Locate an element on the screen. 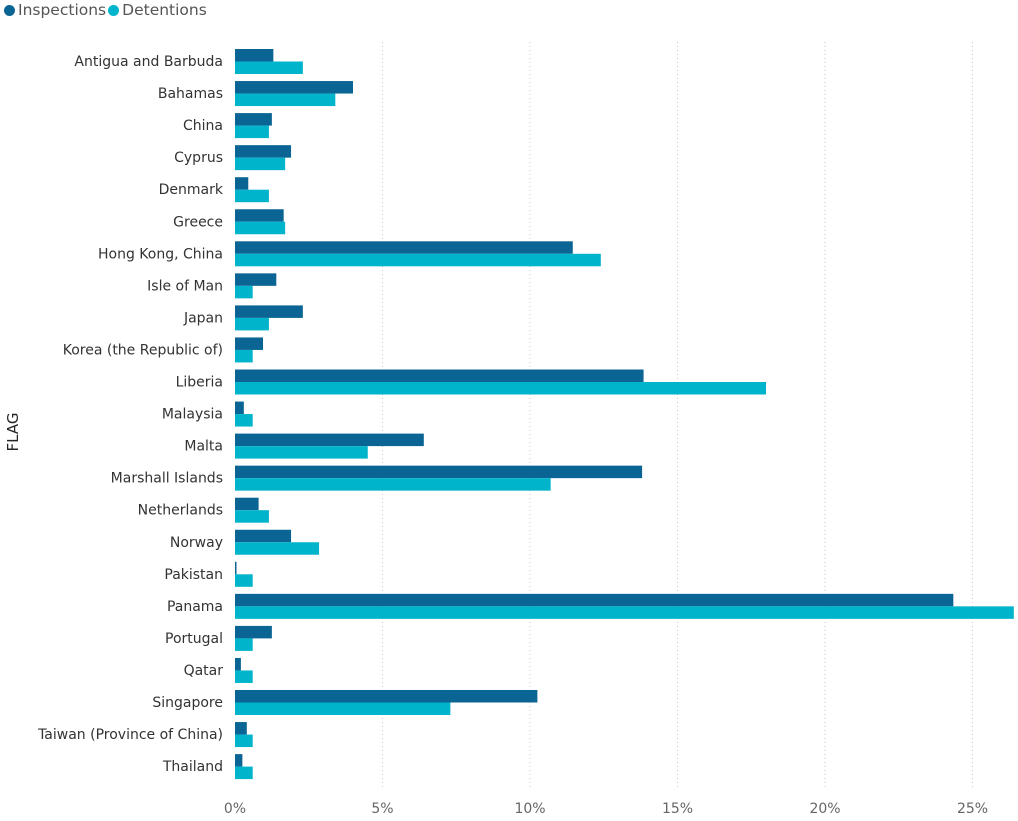 This screenshot has width=1018, height=821. y-tick-label: Hong Kong, China is located at coordinates (160, 254).